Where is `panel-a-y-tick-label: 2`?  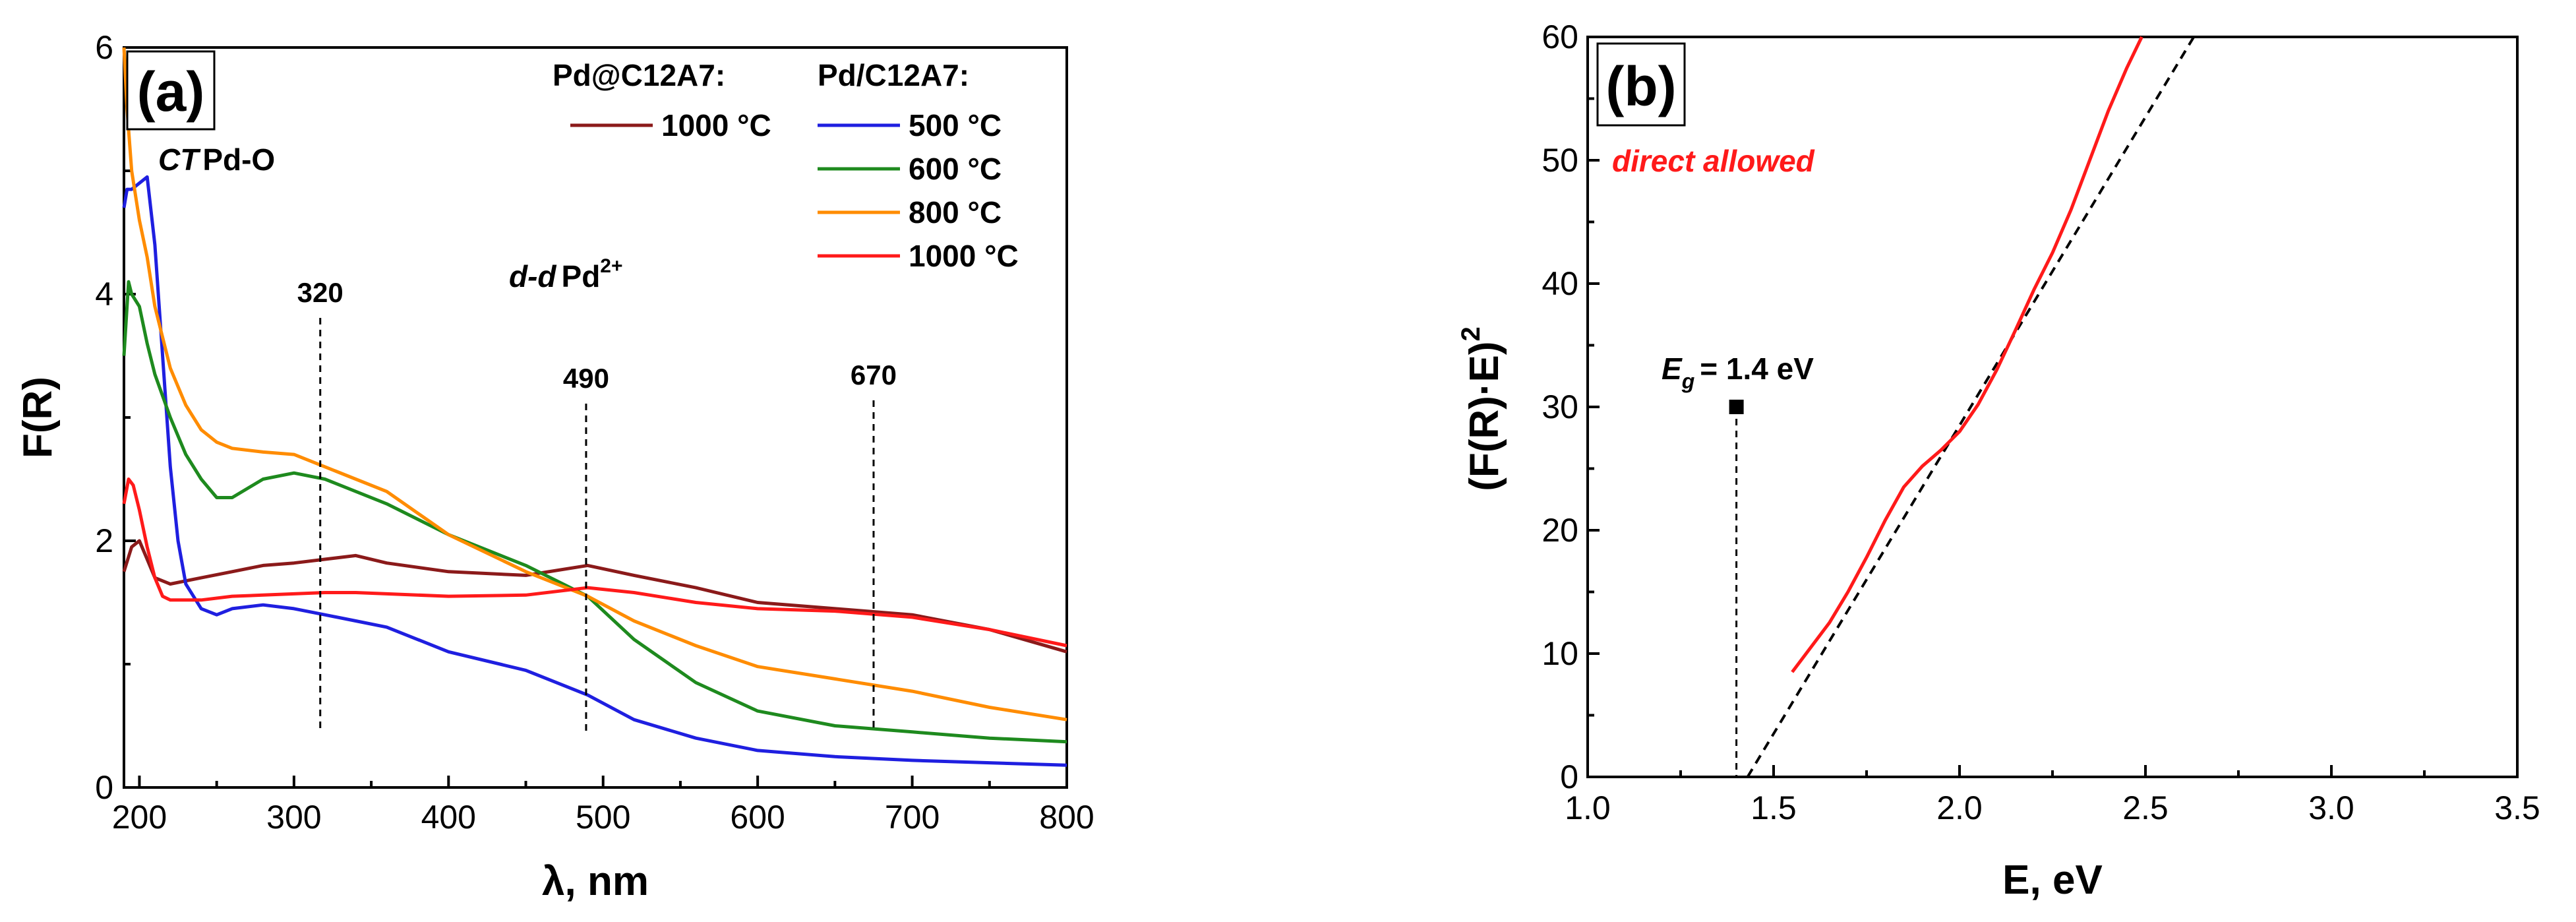
panel-a-y-tick-label: 2 is located at coordinates (104, 540).